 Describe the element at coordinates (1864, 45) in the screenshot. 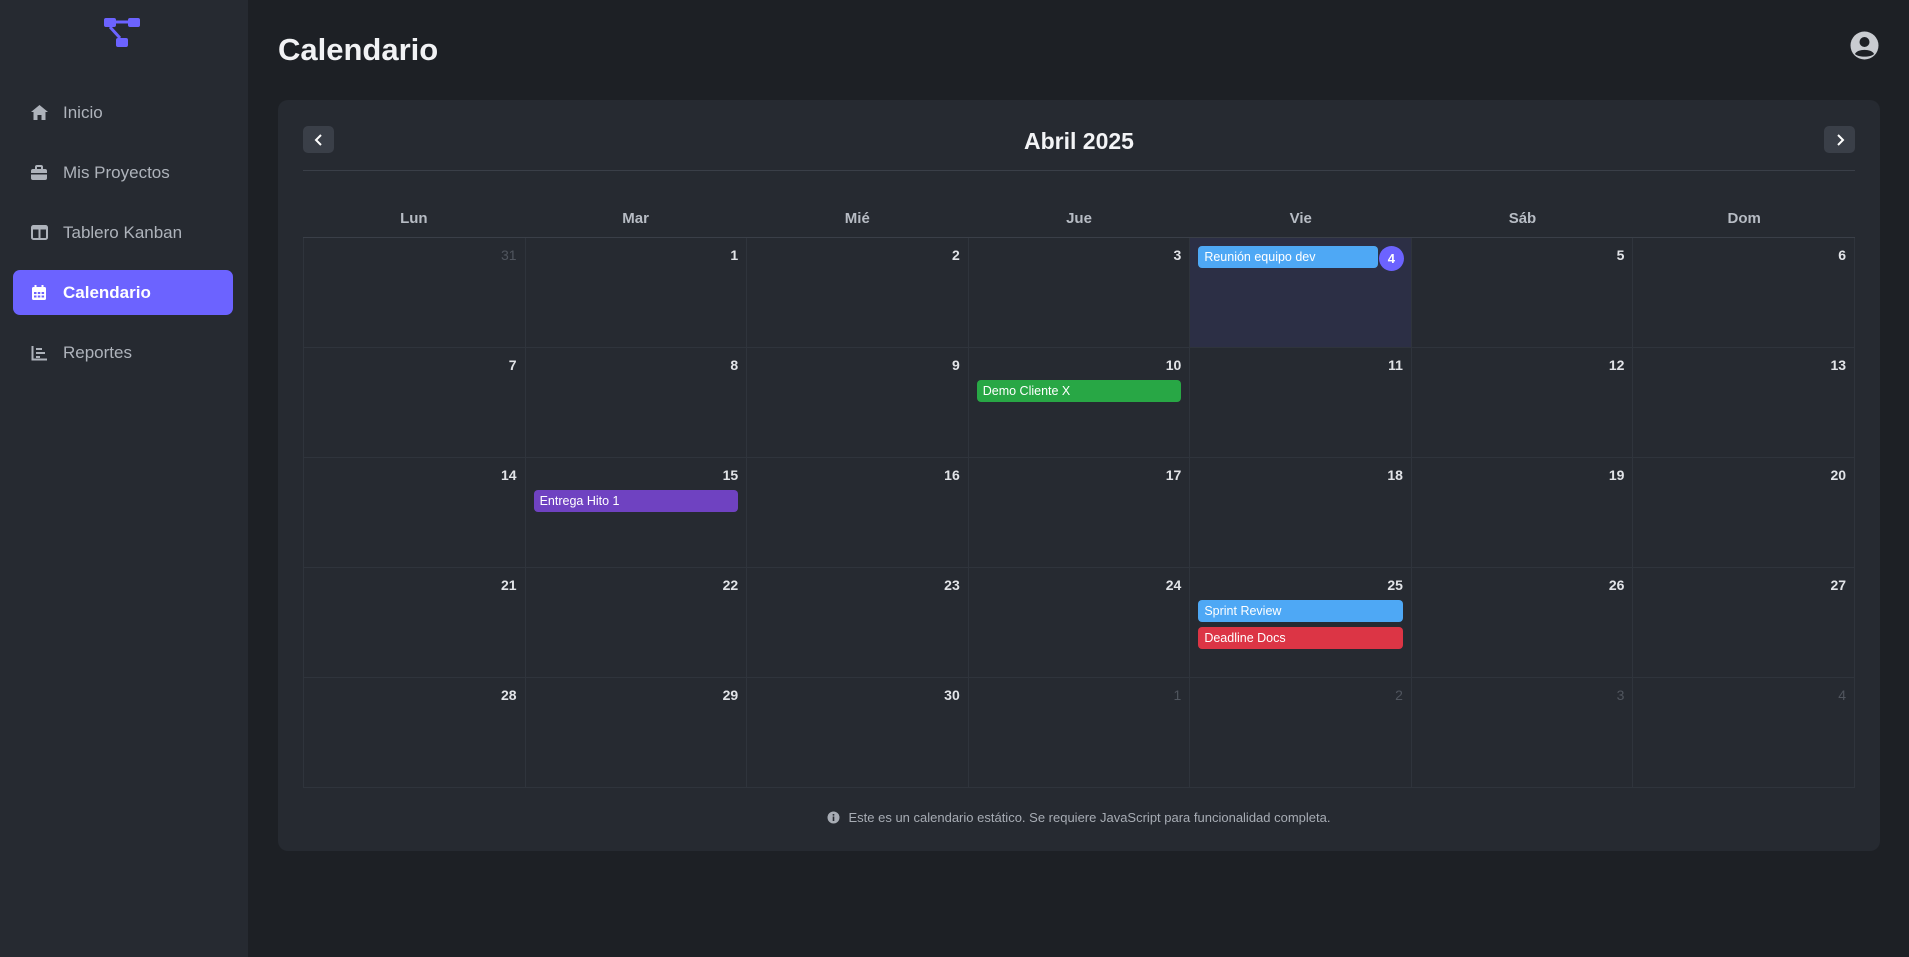

I see `user-avatar-icon` at that location.